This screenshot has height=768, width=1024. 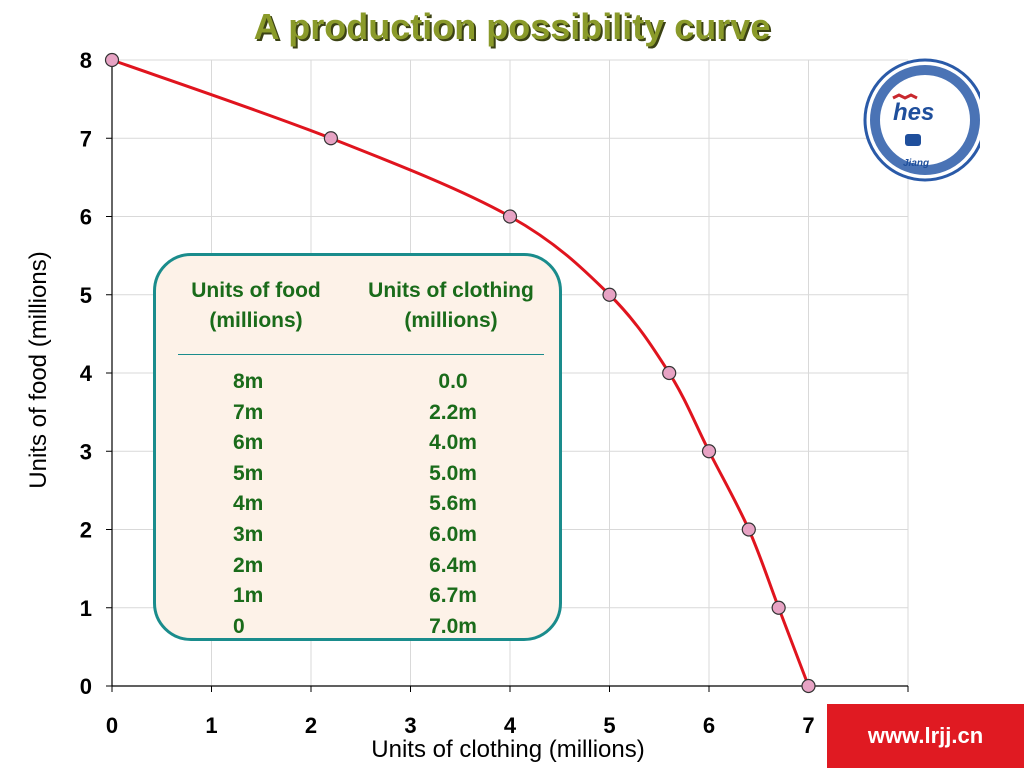 I want to click on y-tick-label-7: 7, so click(x=86, y=138).